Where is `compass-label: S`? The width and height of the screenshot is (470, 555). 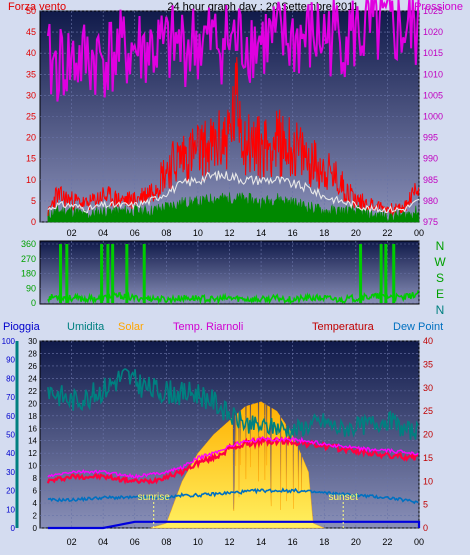
compass-label: S is located at coordinates (440, 278).